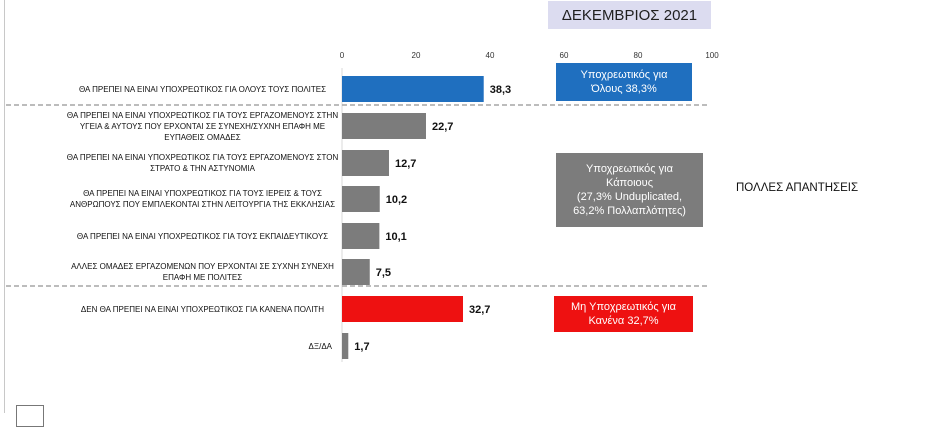 The width and height of the screenshot is (926, 427). What do you see at coordinates (479, 310) in the screenshot?
I see `data-label: 32,7` at bounding box center [479, 310].